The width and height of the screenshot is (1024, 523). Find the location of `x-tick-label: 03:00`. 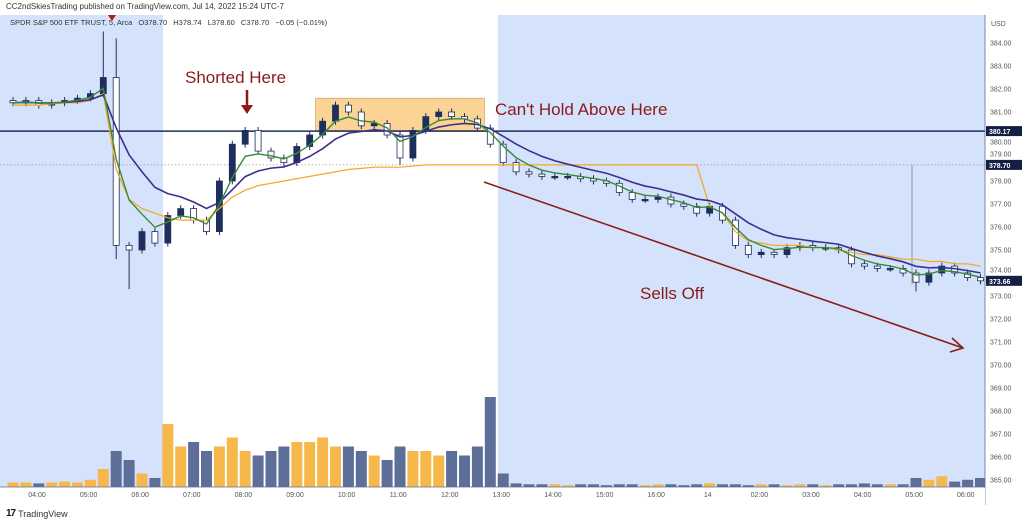

x-tick-label: 03:00 is located at coordinates (811, 495).